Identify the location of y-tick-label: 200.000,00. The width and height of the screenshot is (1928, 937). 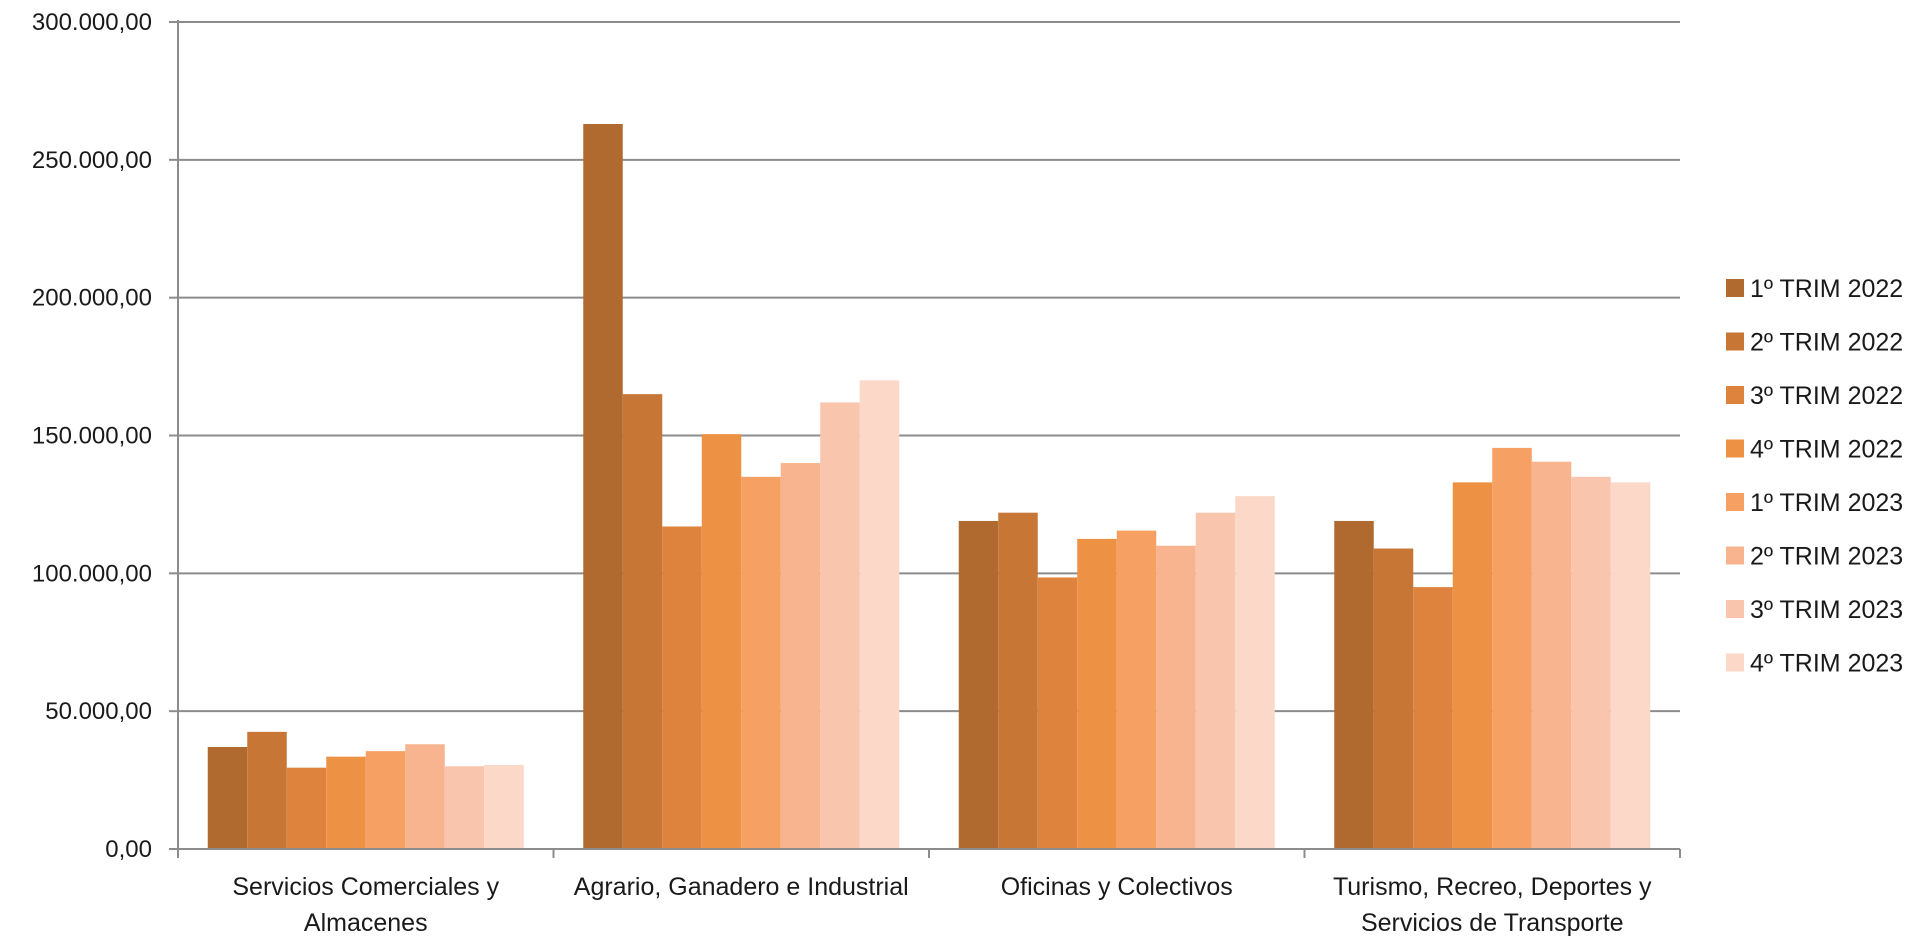
(92, 298).